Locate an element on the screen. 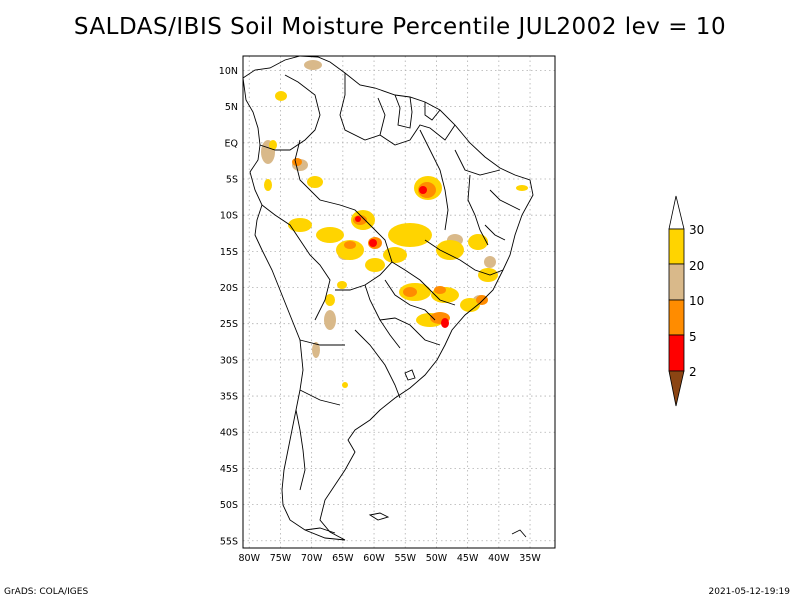 The image size is (800, 600). lat-tick-label: 30S is located at coordinates (229, 360).